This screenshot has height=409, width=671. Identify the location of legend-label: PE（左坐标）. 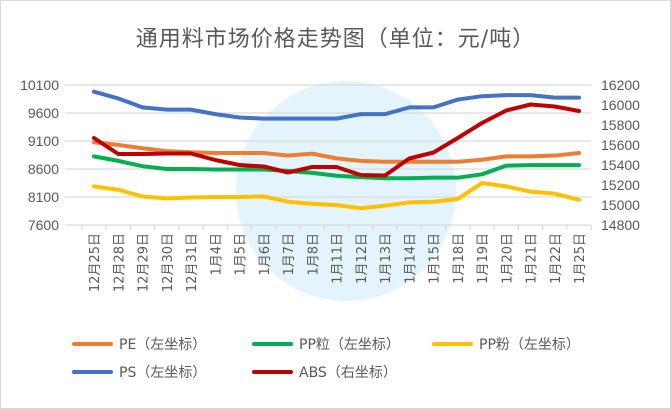
(162, 345).